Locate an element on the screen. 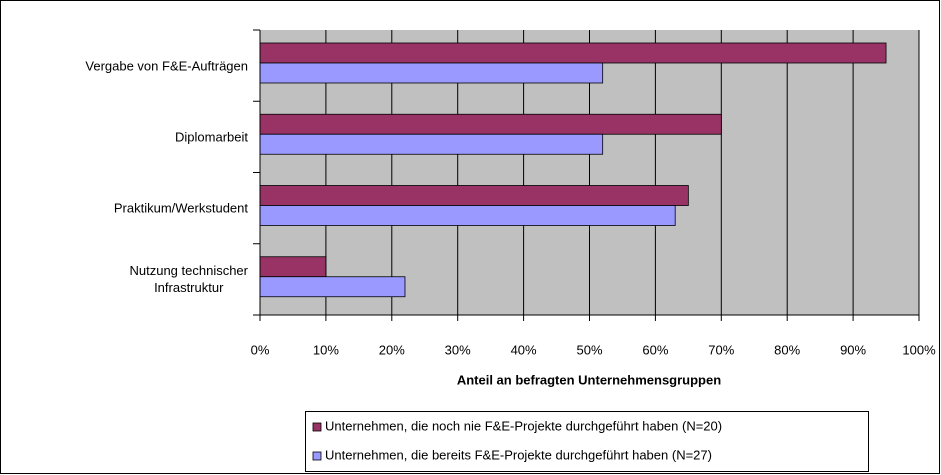  category-label: Diplomarbeit is located at coordinates (211, 137).